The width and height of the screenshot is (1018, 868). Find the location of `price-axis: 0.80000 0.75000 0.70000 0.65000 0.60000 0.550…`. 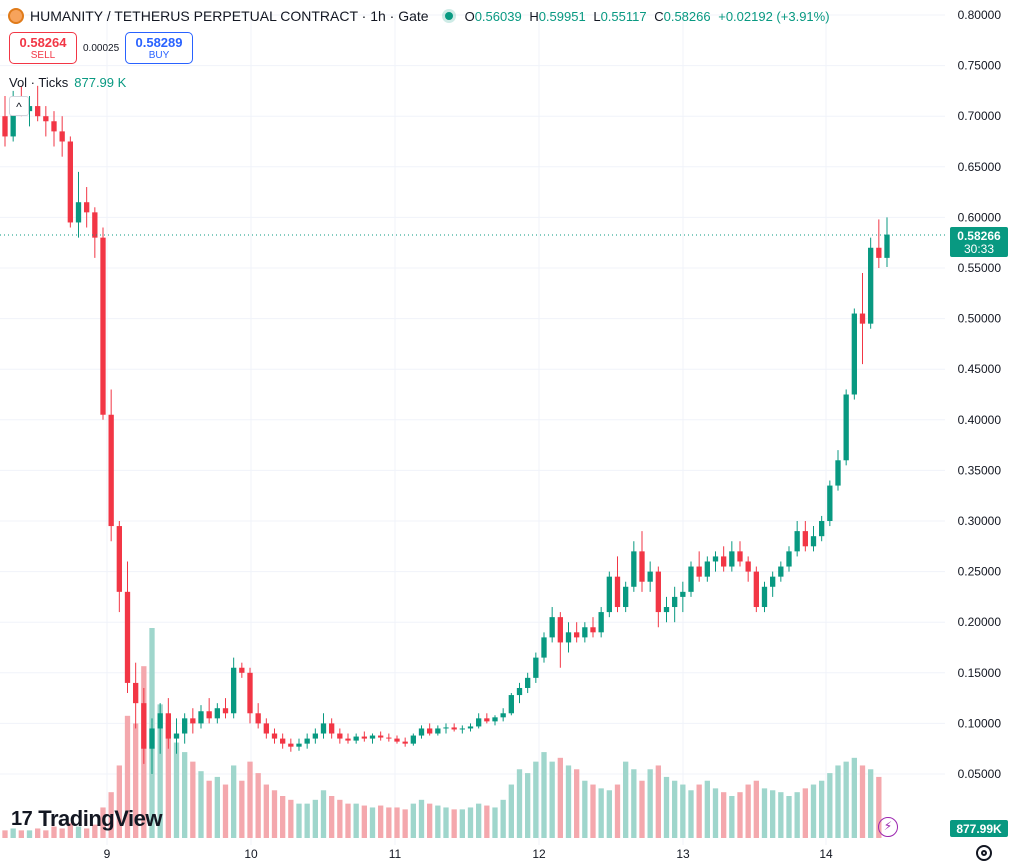

price-axis: 0.80000 0.75000 0.70000 0.65000 0.60000 0.550… is located at coordinates (980, 394).